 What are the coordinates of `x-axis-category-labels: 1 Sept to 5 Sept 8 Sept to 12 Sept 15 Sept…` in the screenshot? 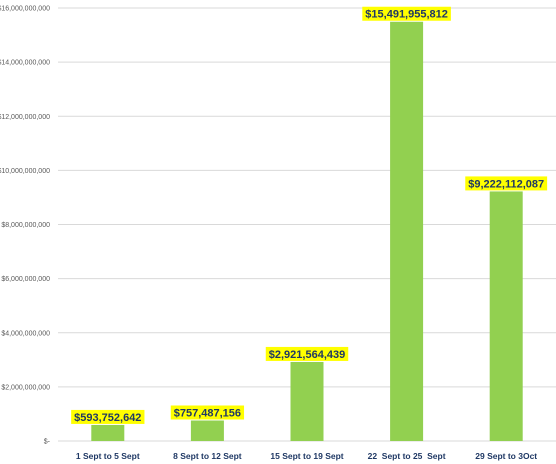 It's located at (306, 456).